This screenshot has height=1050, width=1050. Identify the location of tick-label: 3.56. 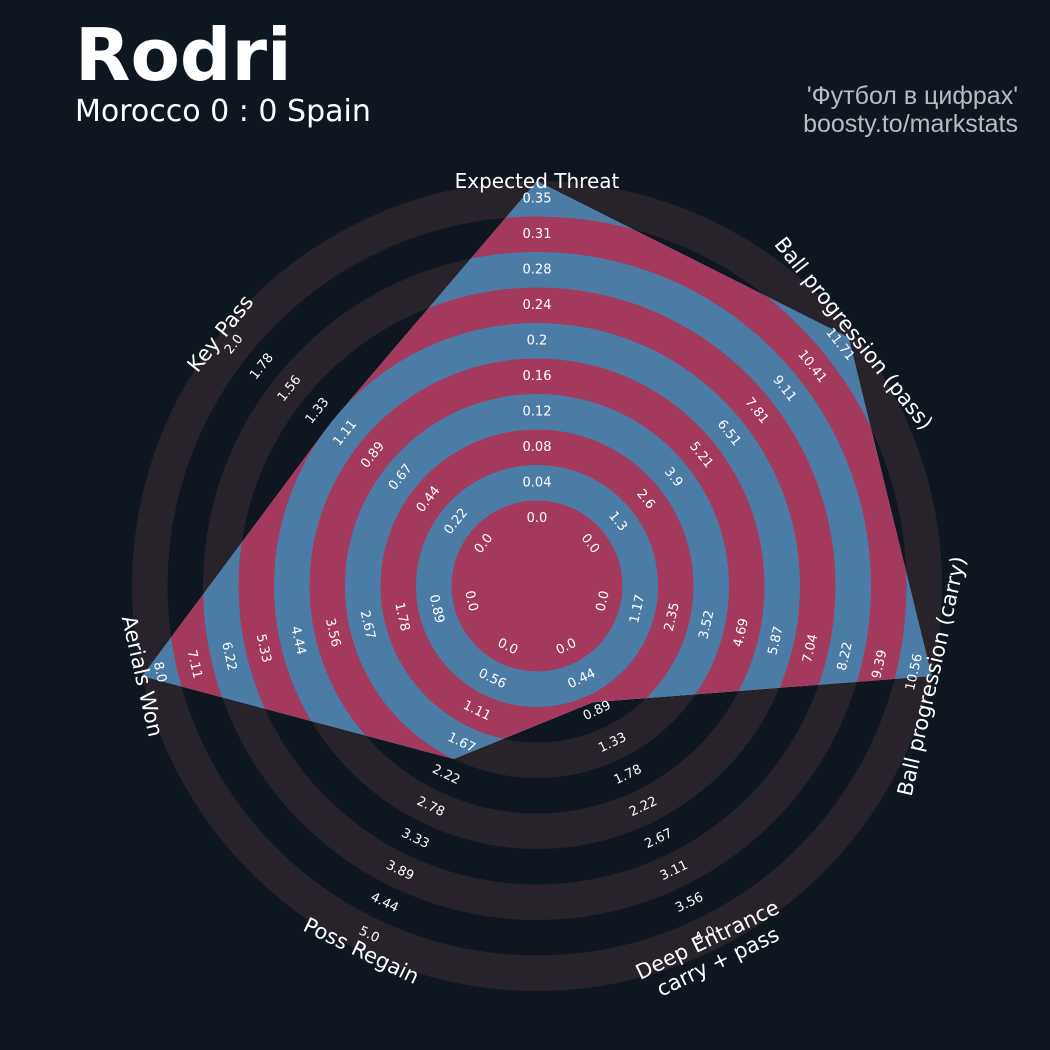
(332, 633).